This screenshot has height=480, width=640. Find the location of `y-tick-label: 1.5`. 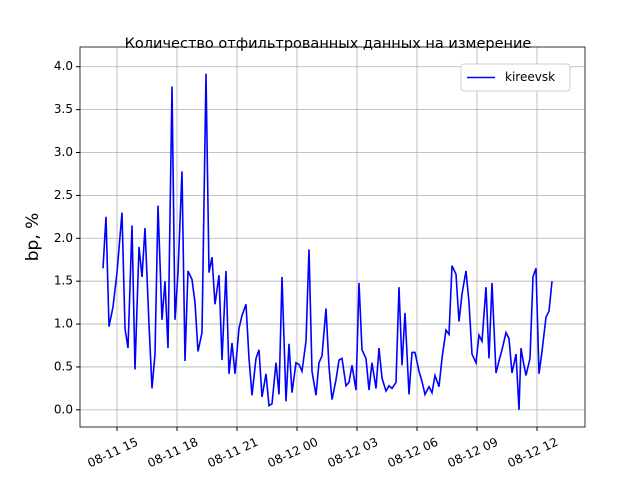

y-tick-label: 1.5 is located at coordinates (63, 281).